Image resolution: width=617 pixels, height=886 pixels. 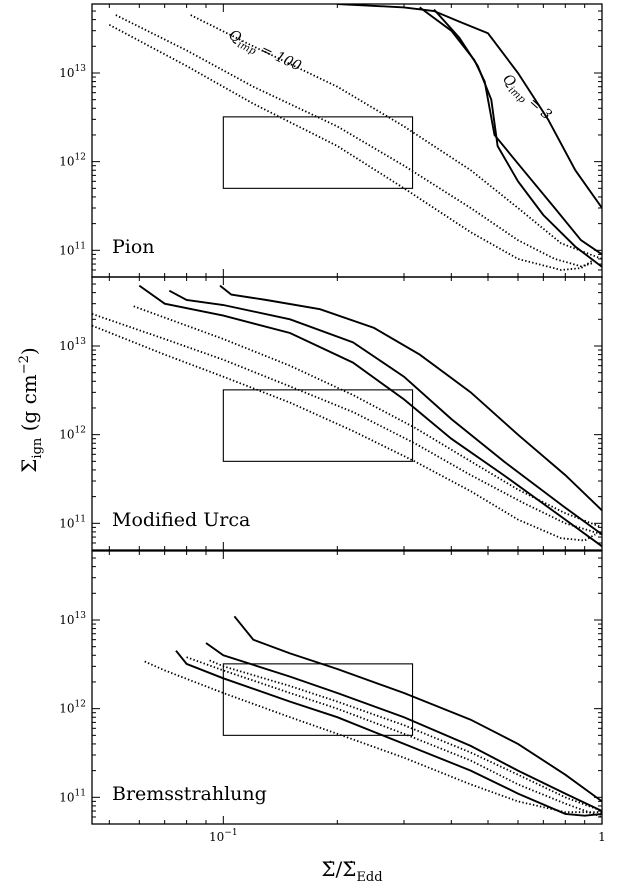 I want to click on curve-annotation: Qimp = 100, so click(x=264, y=52).